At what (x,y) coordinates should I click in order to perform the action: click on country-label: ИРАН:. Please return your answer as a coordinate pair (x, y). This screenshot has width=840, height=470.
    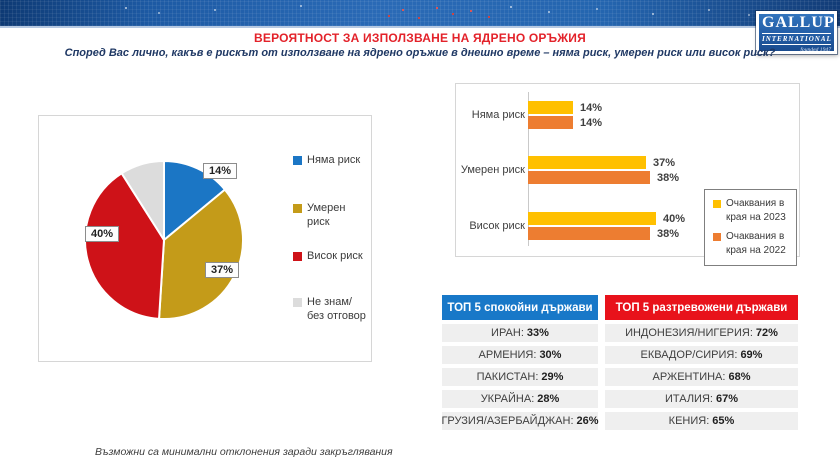
    Looking at the image, I should click on (507, 333).